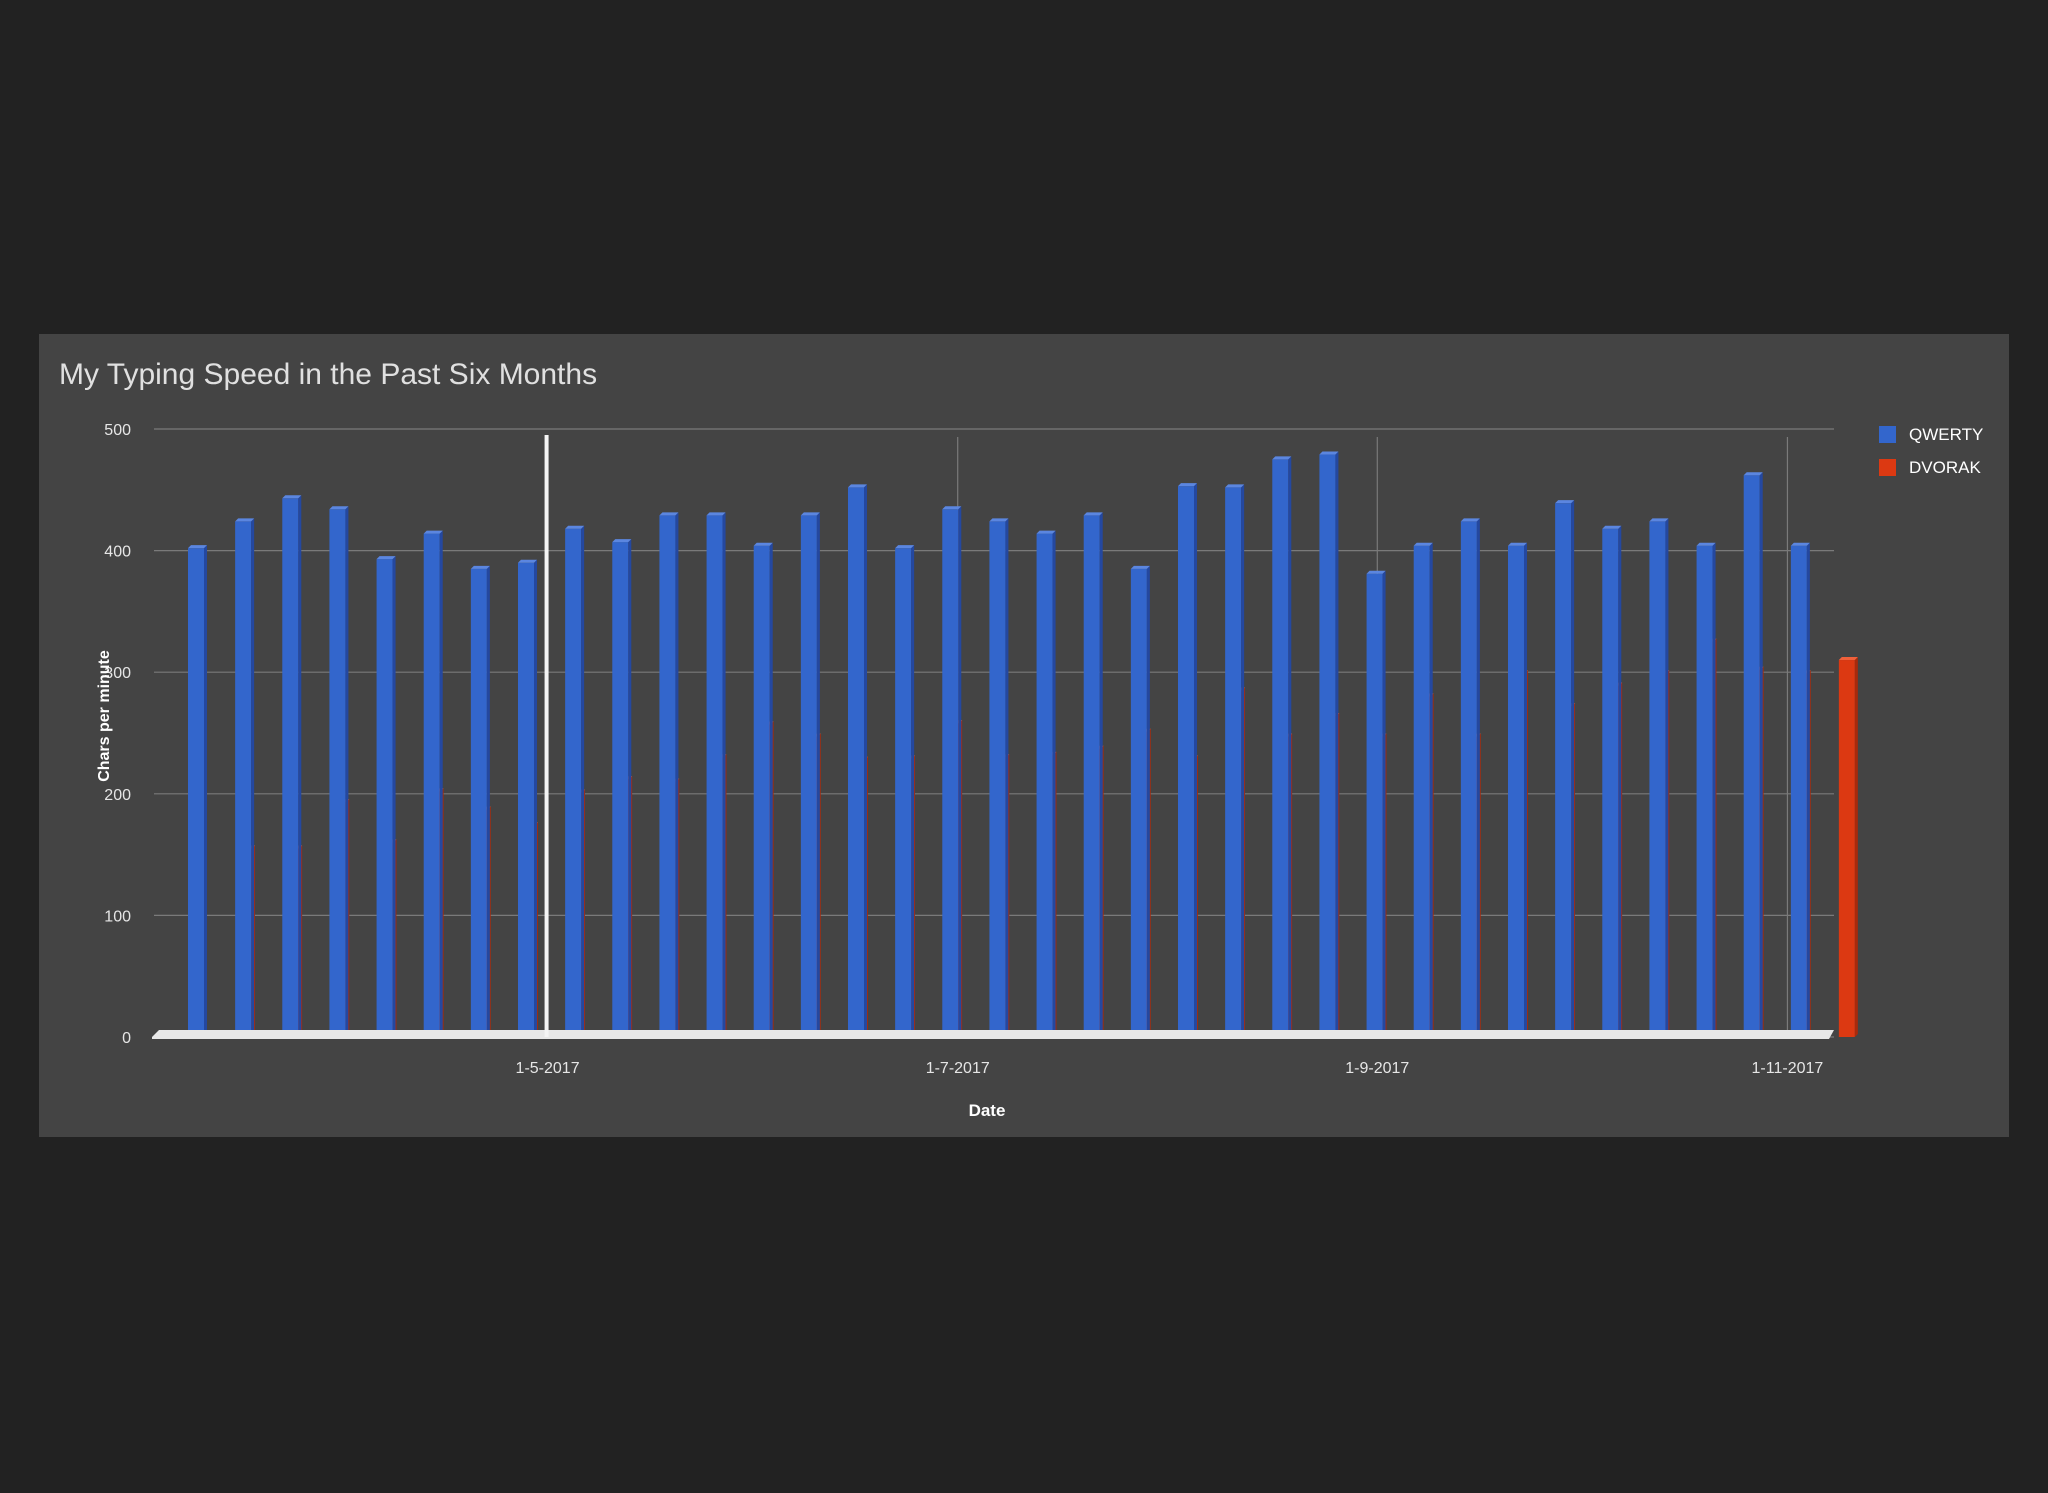 Image resolution: width=2048 pixels, height=1493 pixels. Describe the element at coordinates (1856, 847) in the screenshot. I see `dvorak-bar-side` at that location.